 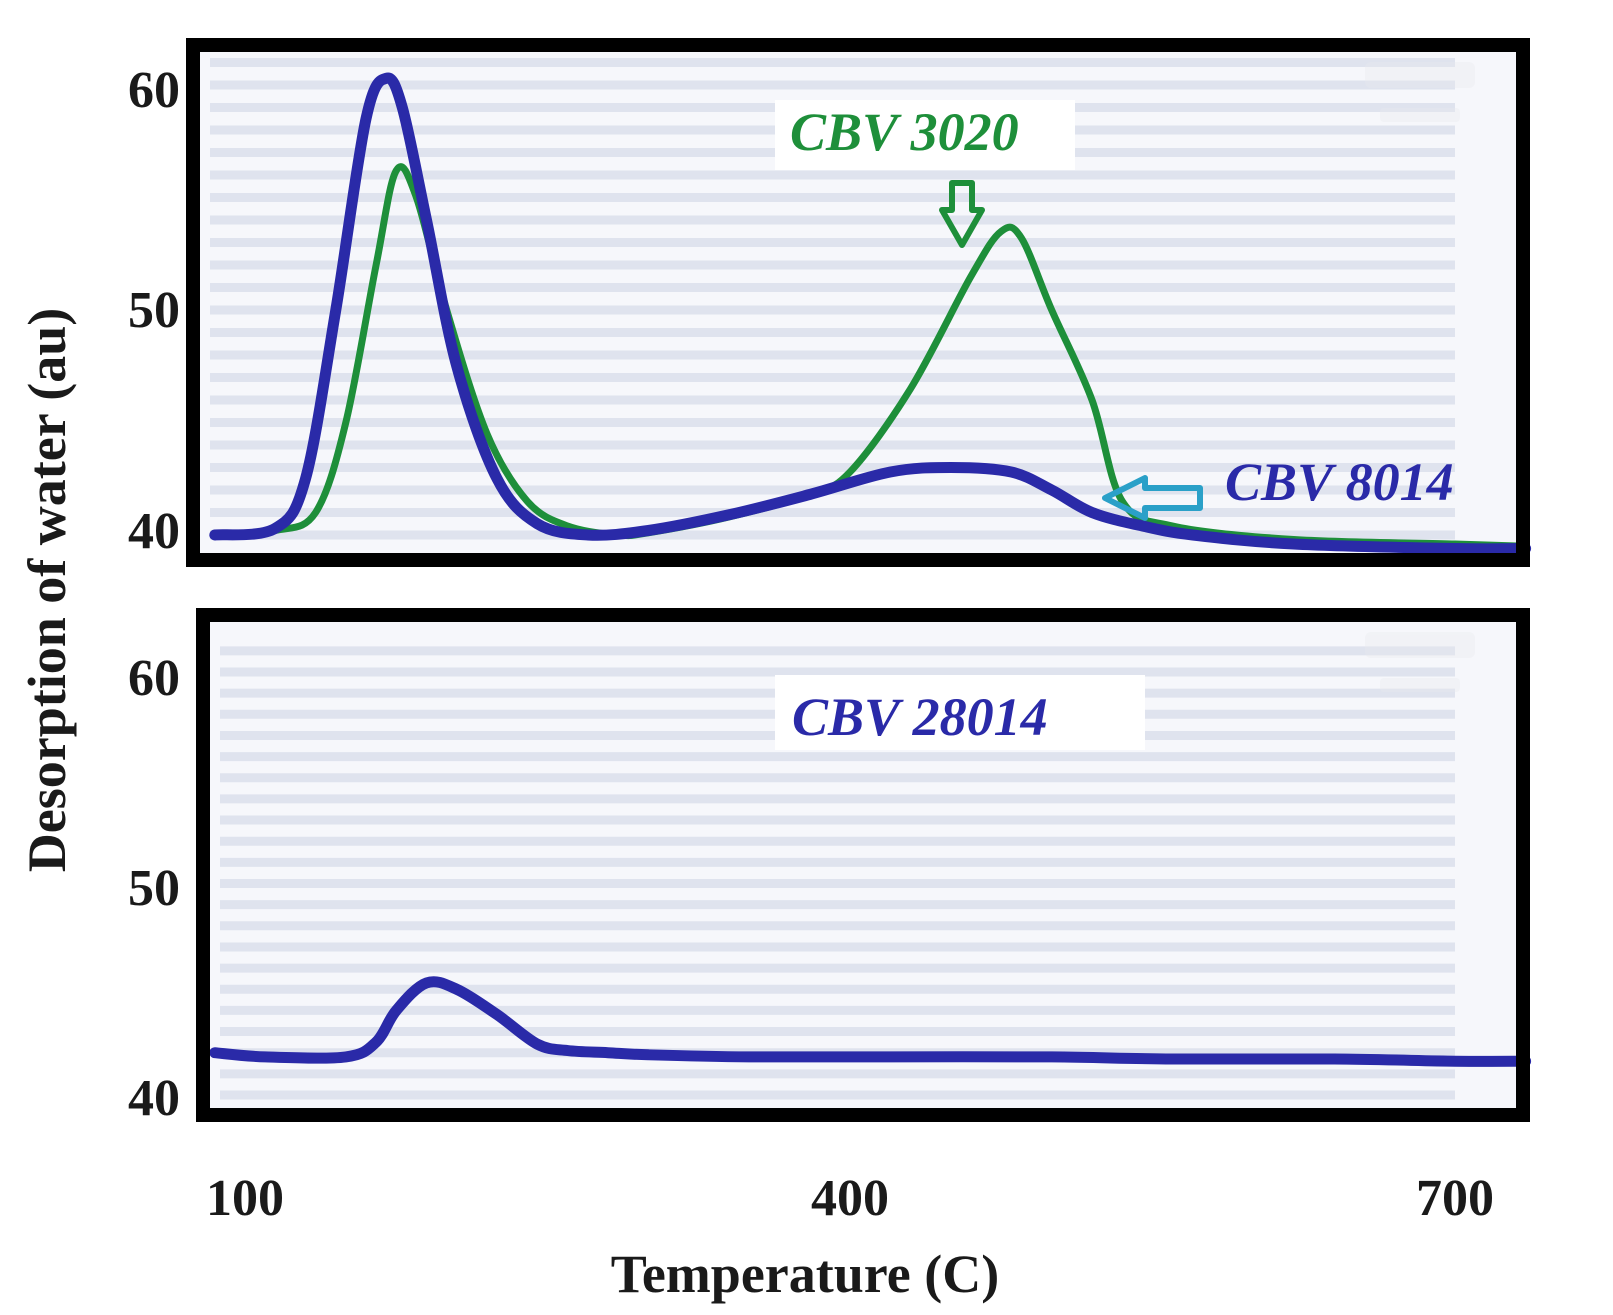 I want to click on top-toolbar-ghost, so click(x=1420, y=92).